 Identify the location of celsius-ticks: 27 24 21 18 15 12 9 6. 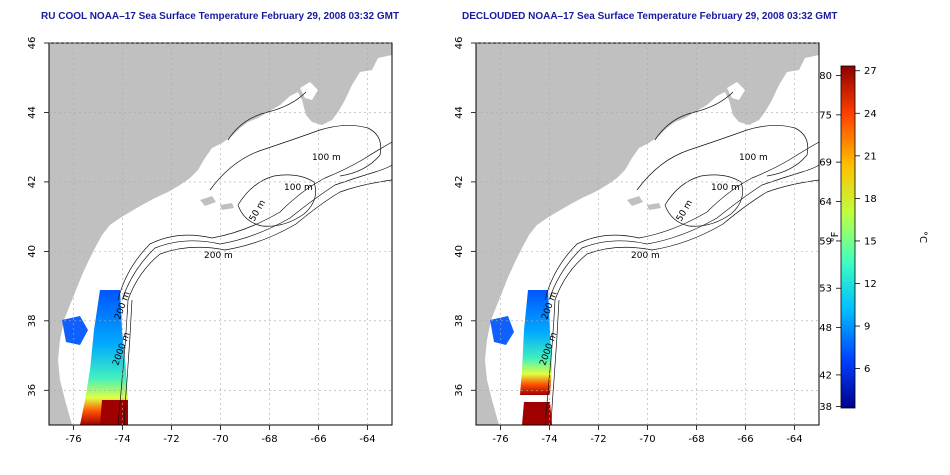
(866, 220).